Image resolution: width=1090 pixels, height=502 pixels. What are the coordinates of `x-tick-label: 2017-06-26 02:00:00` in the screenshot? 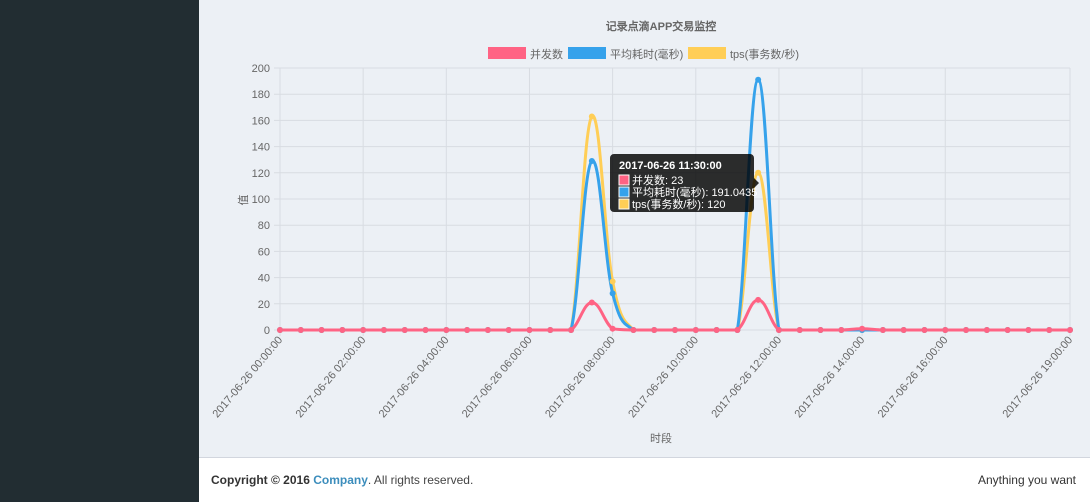 It's located at (331, 377).